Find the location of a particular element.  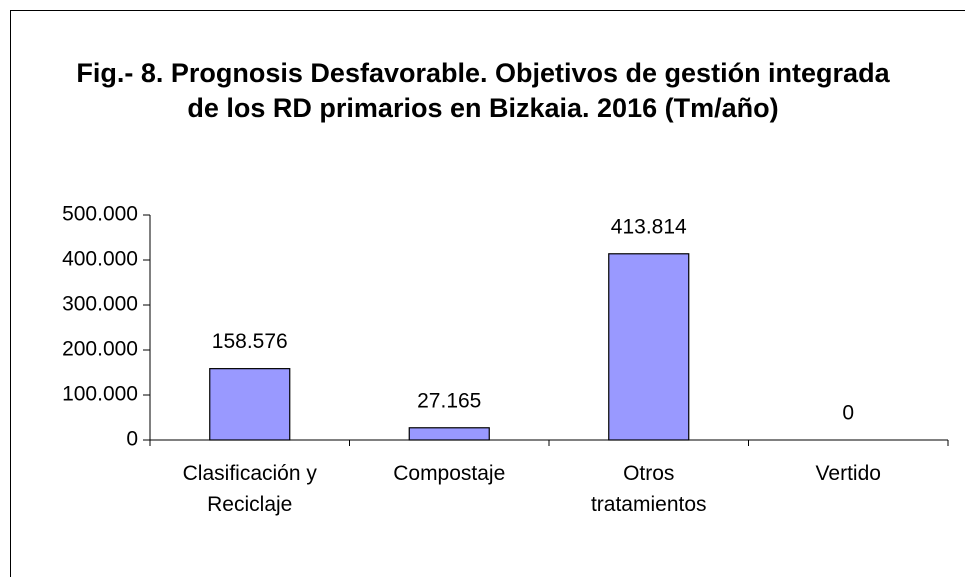

y-tick-label: 200.000 is located at coordinates (100, 349).